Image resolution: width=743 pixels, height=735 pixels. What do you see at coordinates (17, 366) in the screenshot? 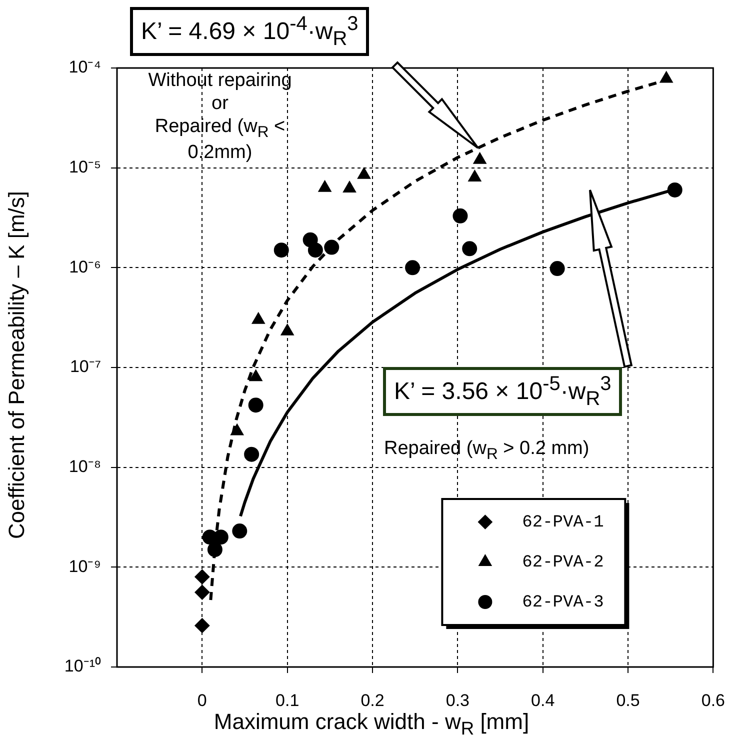
I see `y-axis-title: Coefficient of Permeability – K [m/s]` at bounding box center [17, 366].